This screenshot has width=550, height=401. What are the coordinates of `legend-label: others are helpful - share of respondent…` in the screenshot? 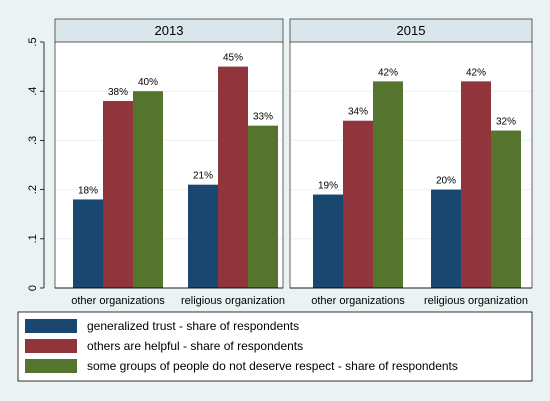 It's located at (195, 346).